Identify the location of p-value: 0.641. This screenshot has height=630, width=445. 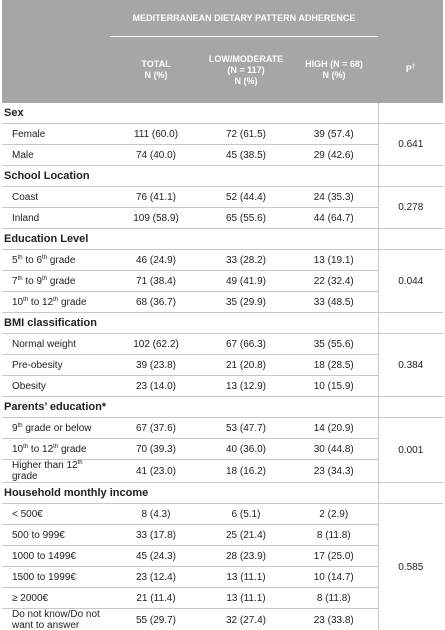
(410, 144).